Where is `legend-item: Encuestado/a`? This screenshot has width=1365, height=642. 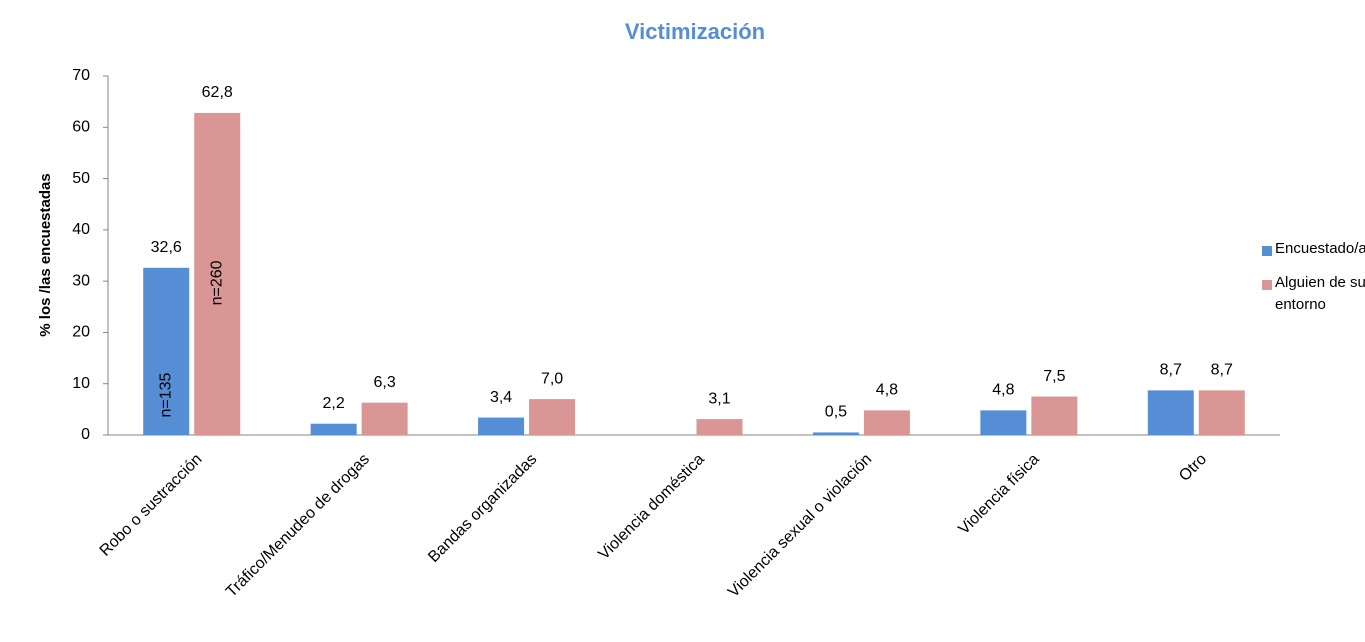
legend-item: Encuestado/a is located at coordinates (1313, 250).